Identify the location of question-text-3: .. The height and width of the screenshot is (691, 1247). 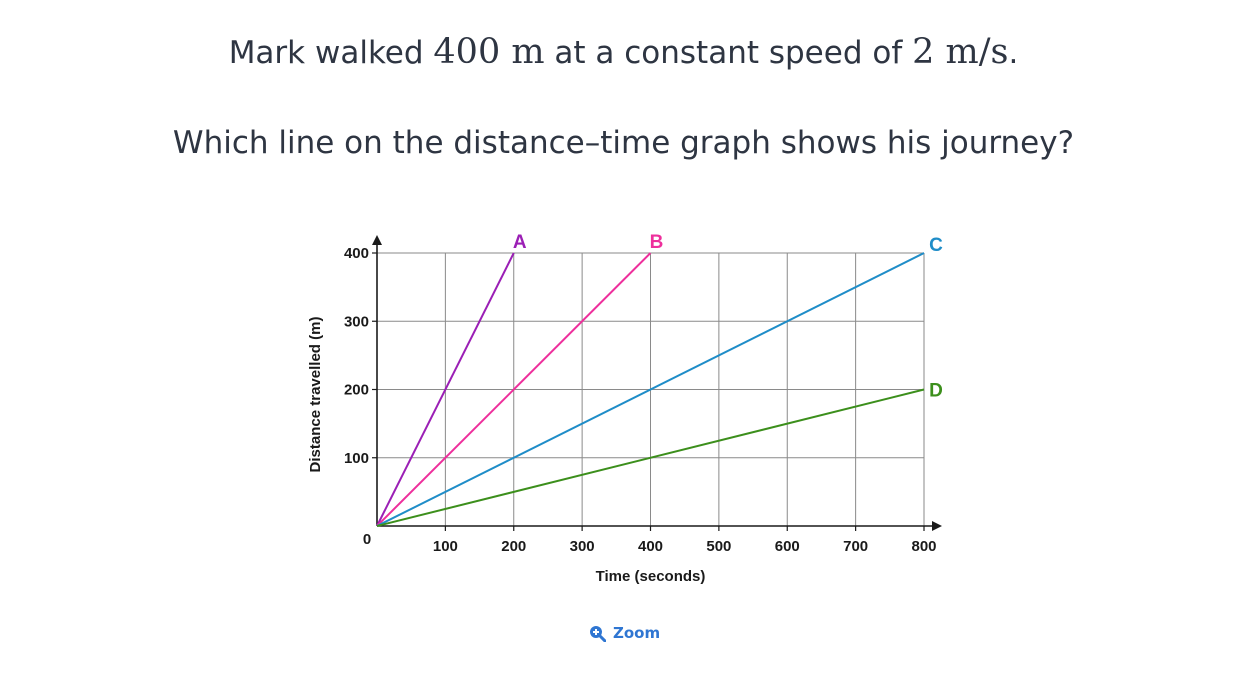
(1013, 53).